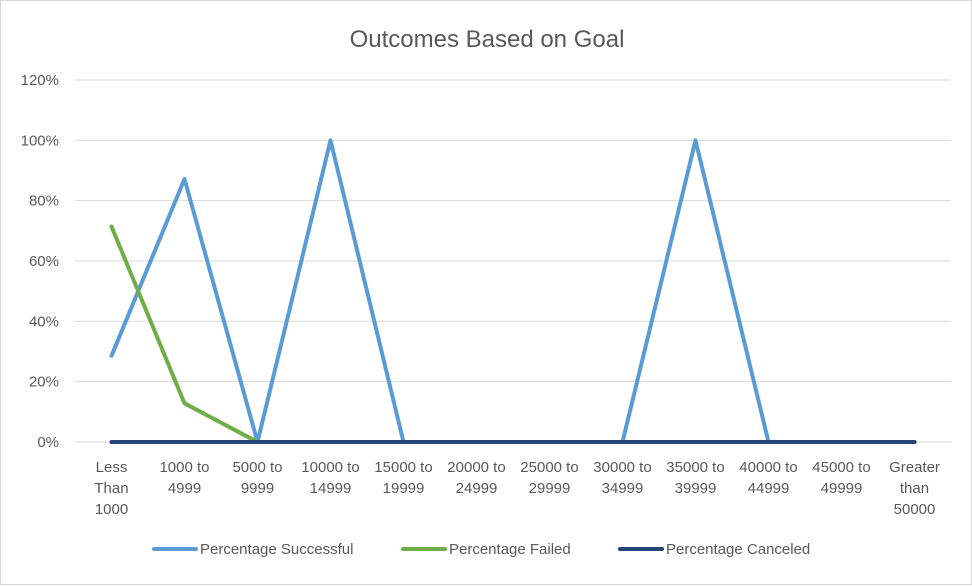 The width and height of the screenshot is (972, 586). Describe the element at coordinates (476, 478) in the screenshot. I see `x-tick-label: 20000 to 24999` at that location.